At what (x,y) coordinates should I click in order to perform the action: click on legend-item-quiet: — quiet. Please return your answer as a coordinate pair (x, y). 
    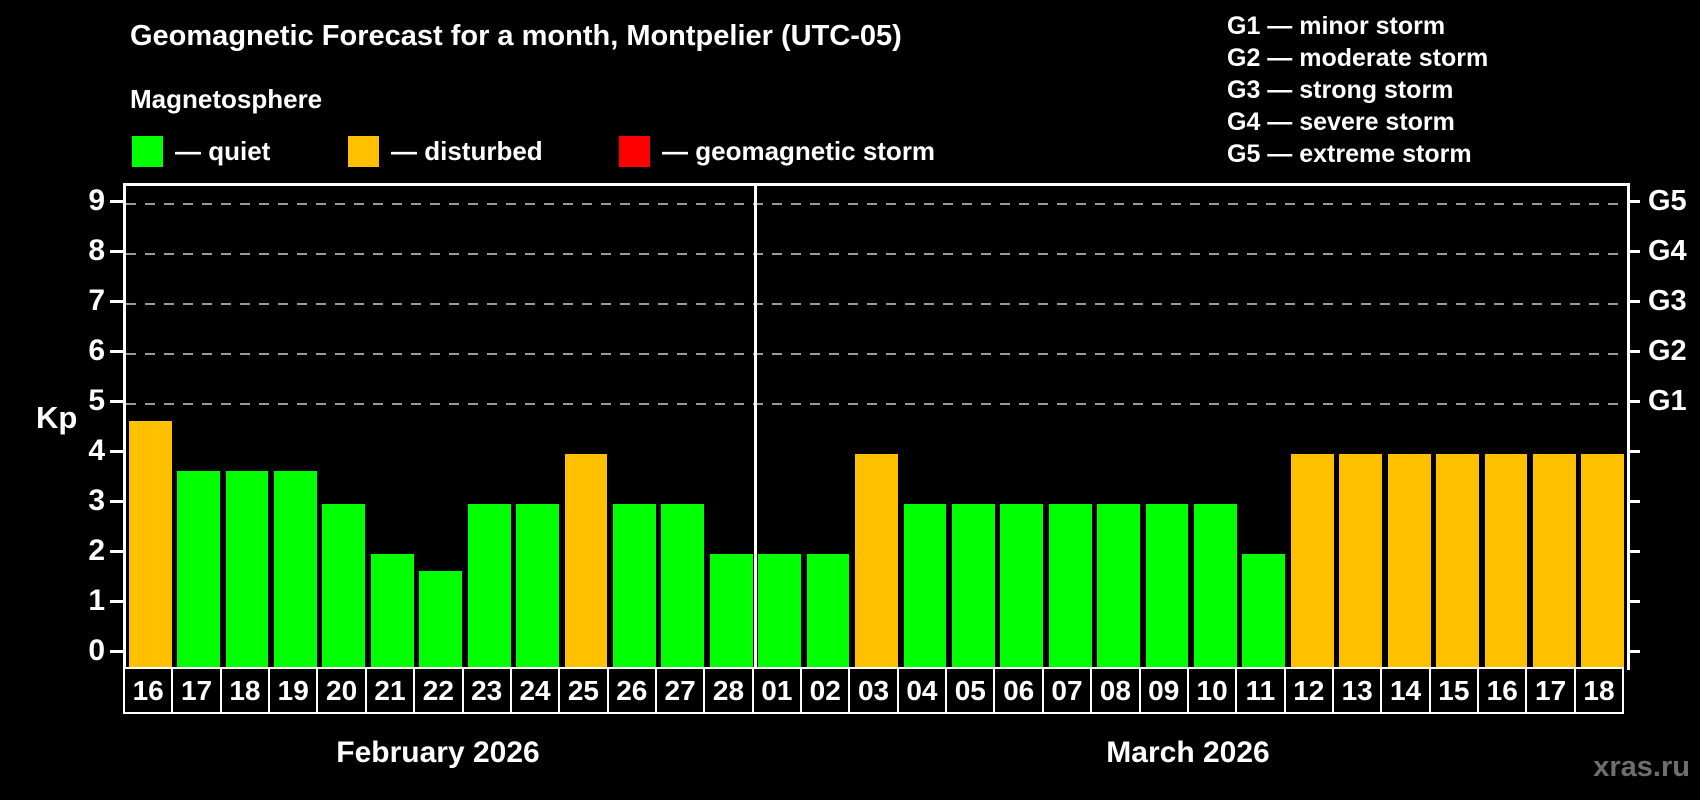
    Looking at the image, I should click on (201, 151).